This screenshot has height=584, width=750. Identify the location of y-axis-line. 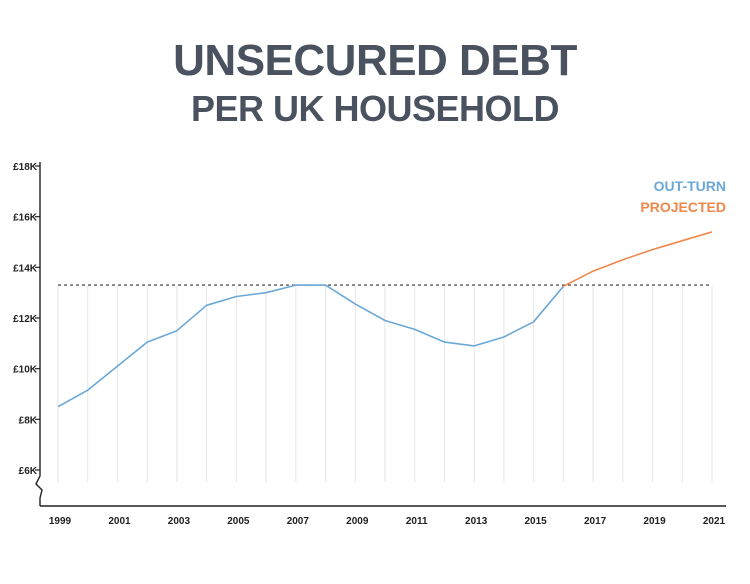
(39, 334).